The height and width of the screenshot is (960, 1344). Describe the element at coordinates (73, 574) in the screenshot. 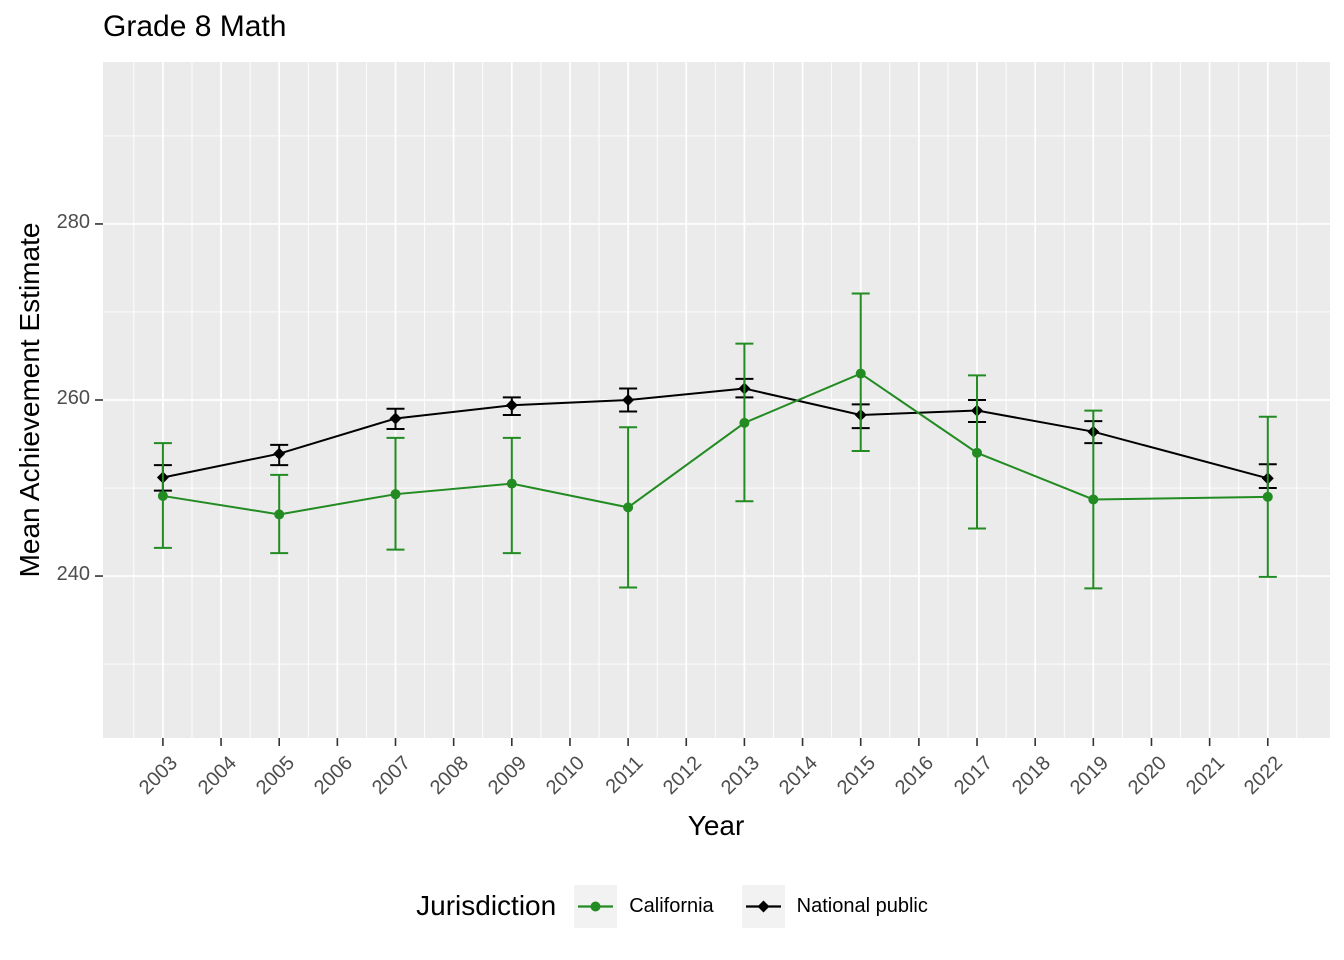

I see `y-tick-label: 240` at that location.